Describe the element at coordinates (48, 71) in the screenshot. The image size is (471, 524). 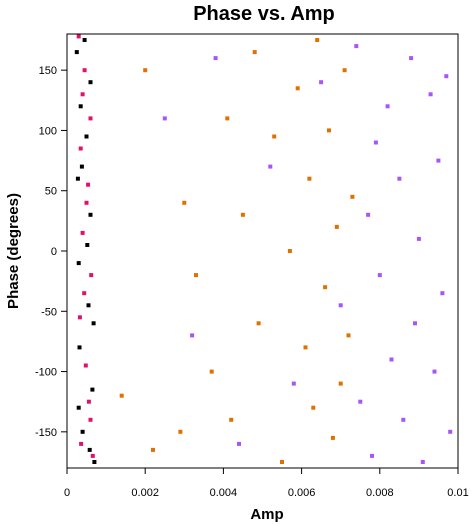
I see `y-tick-label: 150` at that location.